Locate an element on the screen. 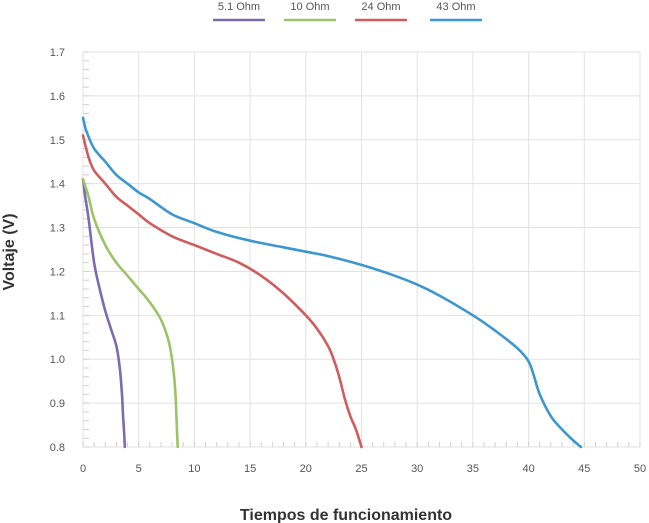  y-tick-label: 1.7 is located at coordinates (57, 53).